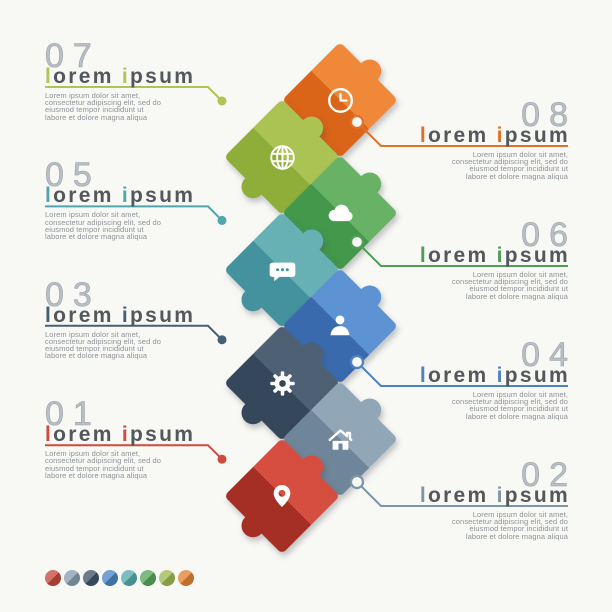 Image resolution: width=612 pixels, height=612 pixels. Describe the element at coordinates (73, 414) in the screenshot. I see `item-number: 01` at that location.